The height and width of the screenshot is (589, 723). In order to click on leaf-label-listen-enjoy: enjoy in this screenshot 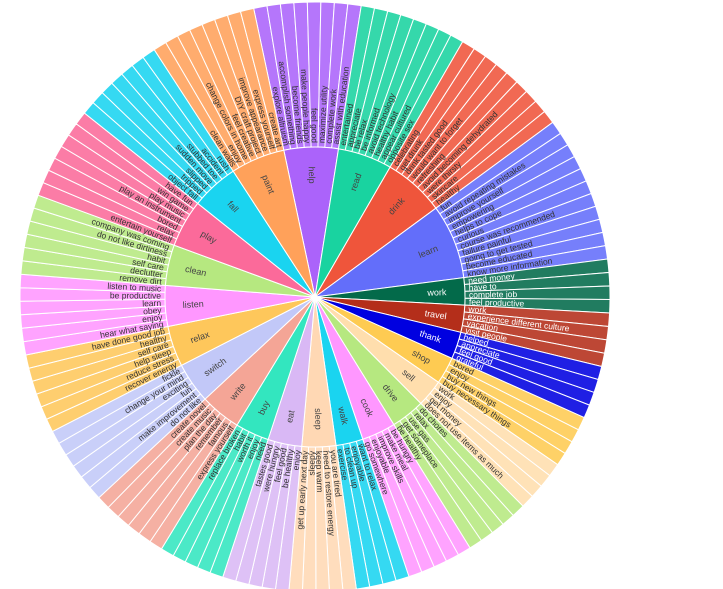, I will do `click(152, 318)`.